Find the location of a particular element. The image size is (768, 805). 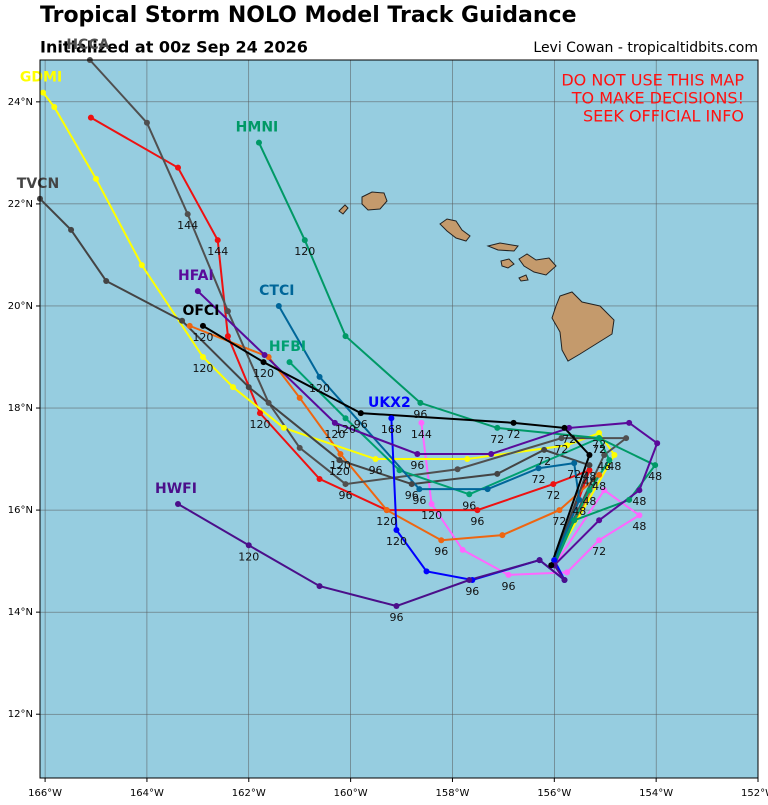

warning-line: SEEK OFFICIAL INFO is located at coordinates (663, 116).